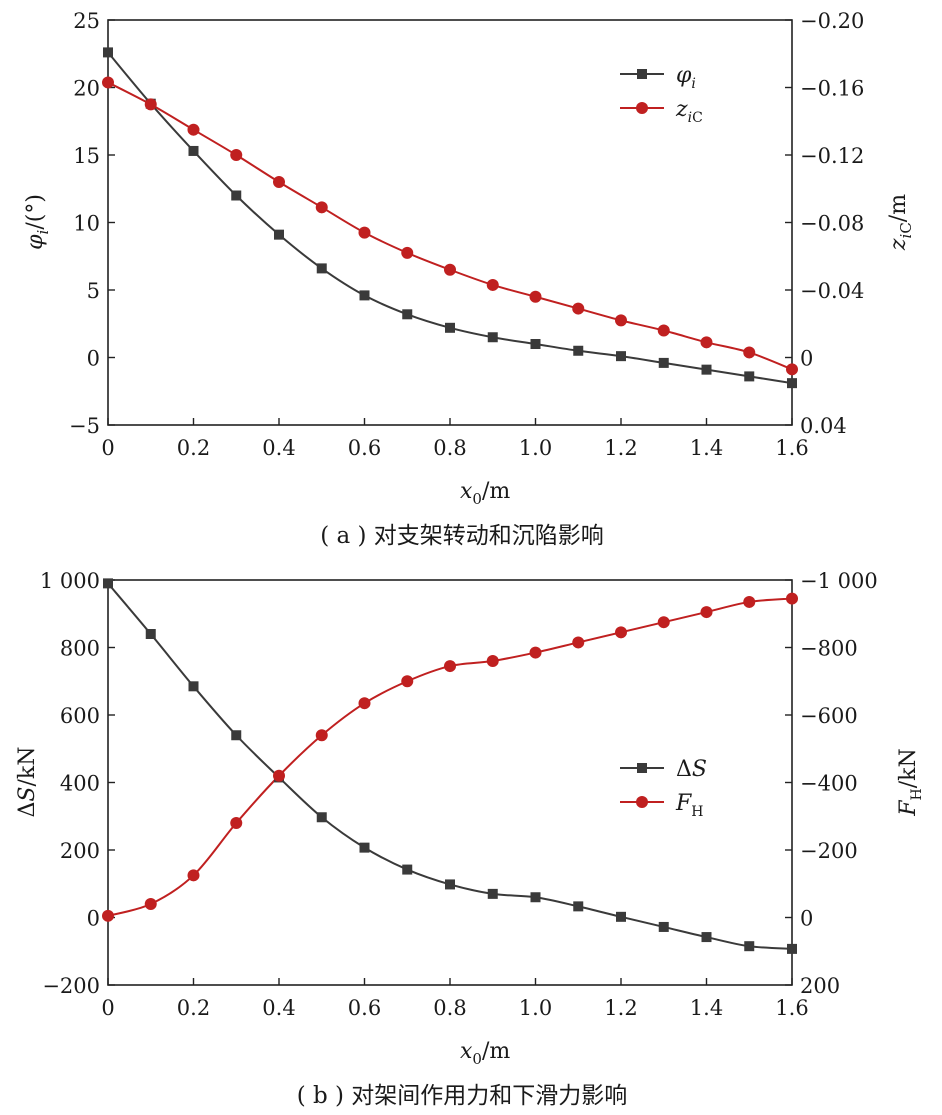 The image size is (942, 1115). I want to click on legend: ΔS FH, so click(663, 788).